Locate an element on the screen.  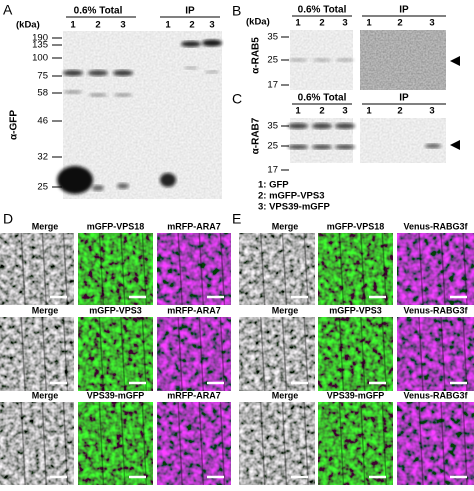
arrowhead is located at coordinates (455, 145).